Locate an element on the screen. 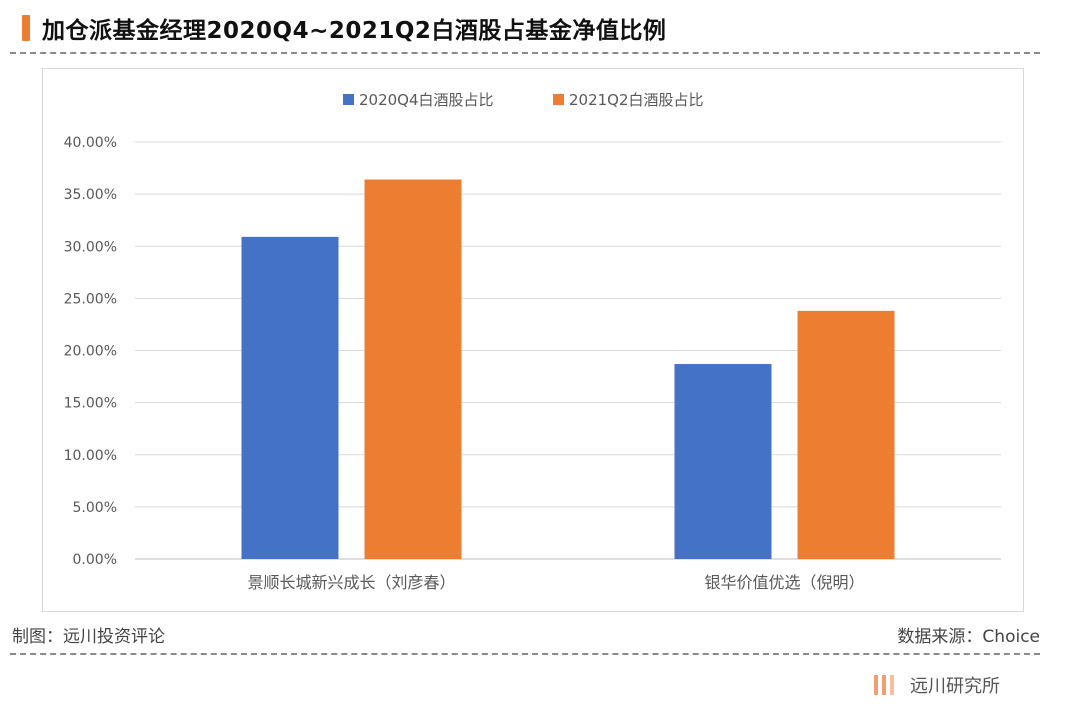  y-tick-label: 15.00% is located at coordinates (90, 404).